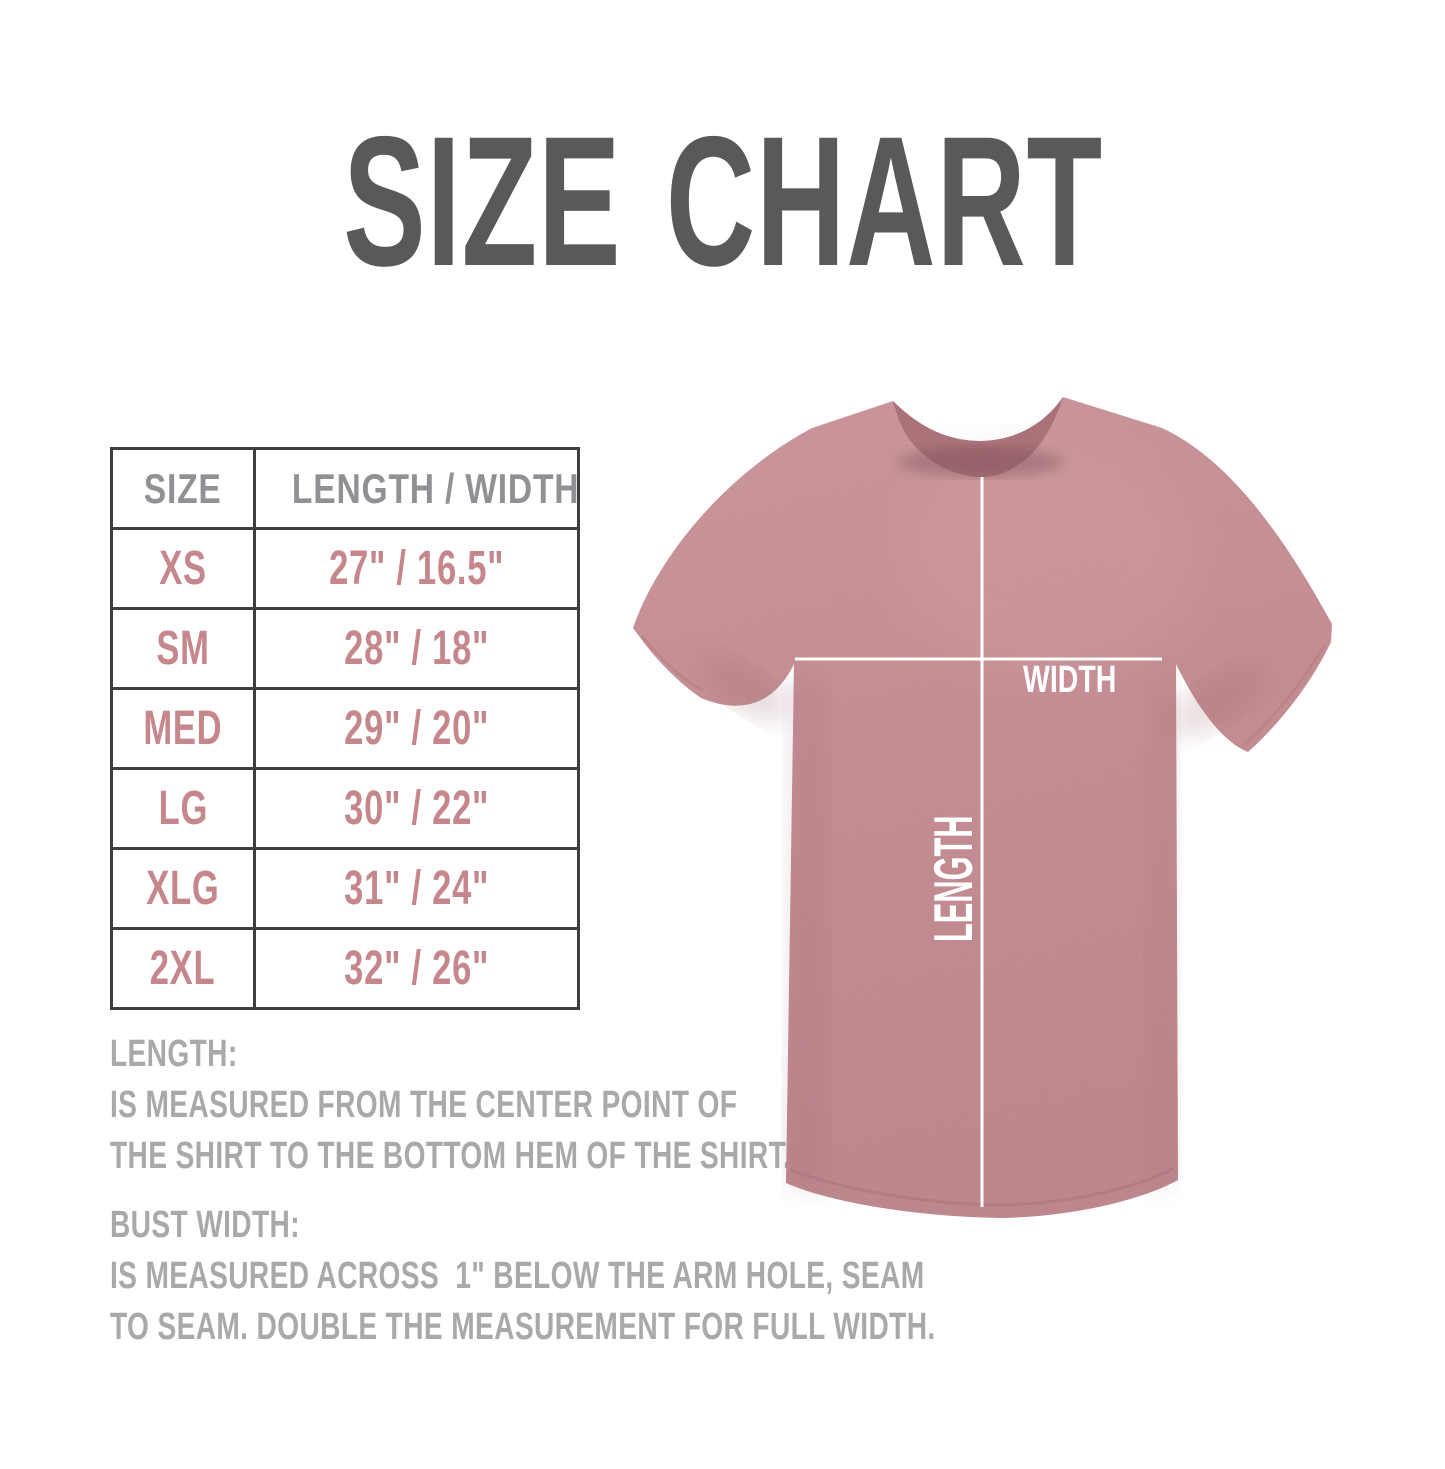 The width and height of the screenshot is (1445, 1469). I want to click on size-cell: LG, so click(183, 808).